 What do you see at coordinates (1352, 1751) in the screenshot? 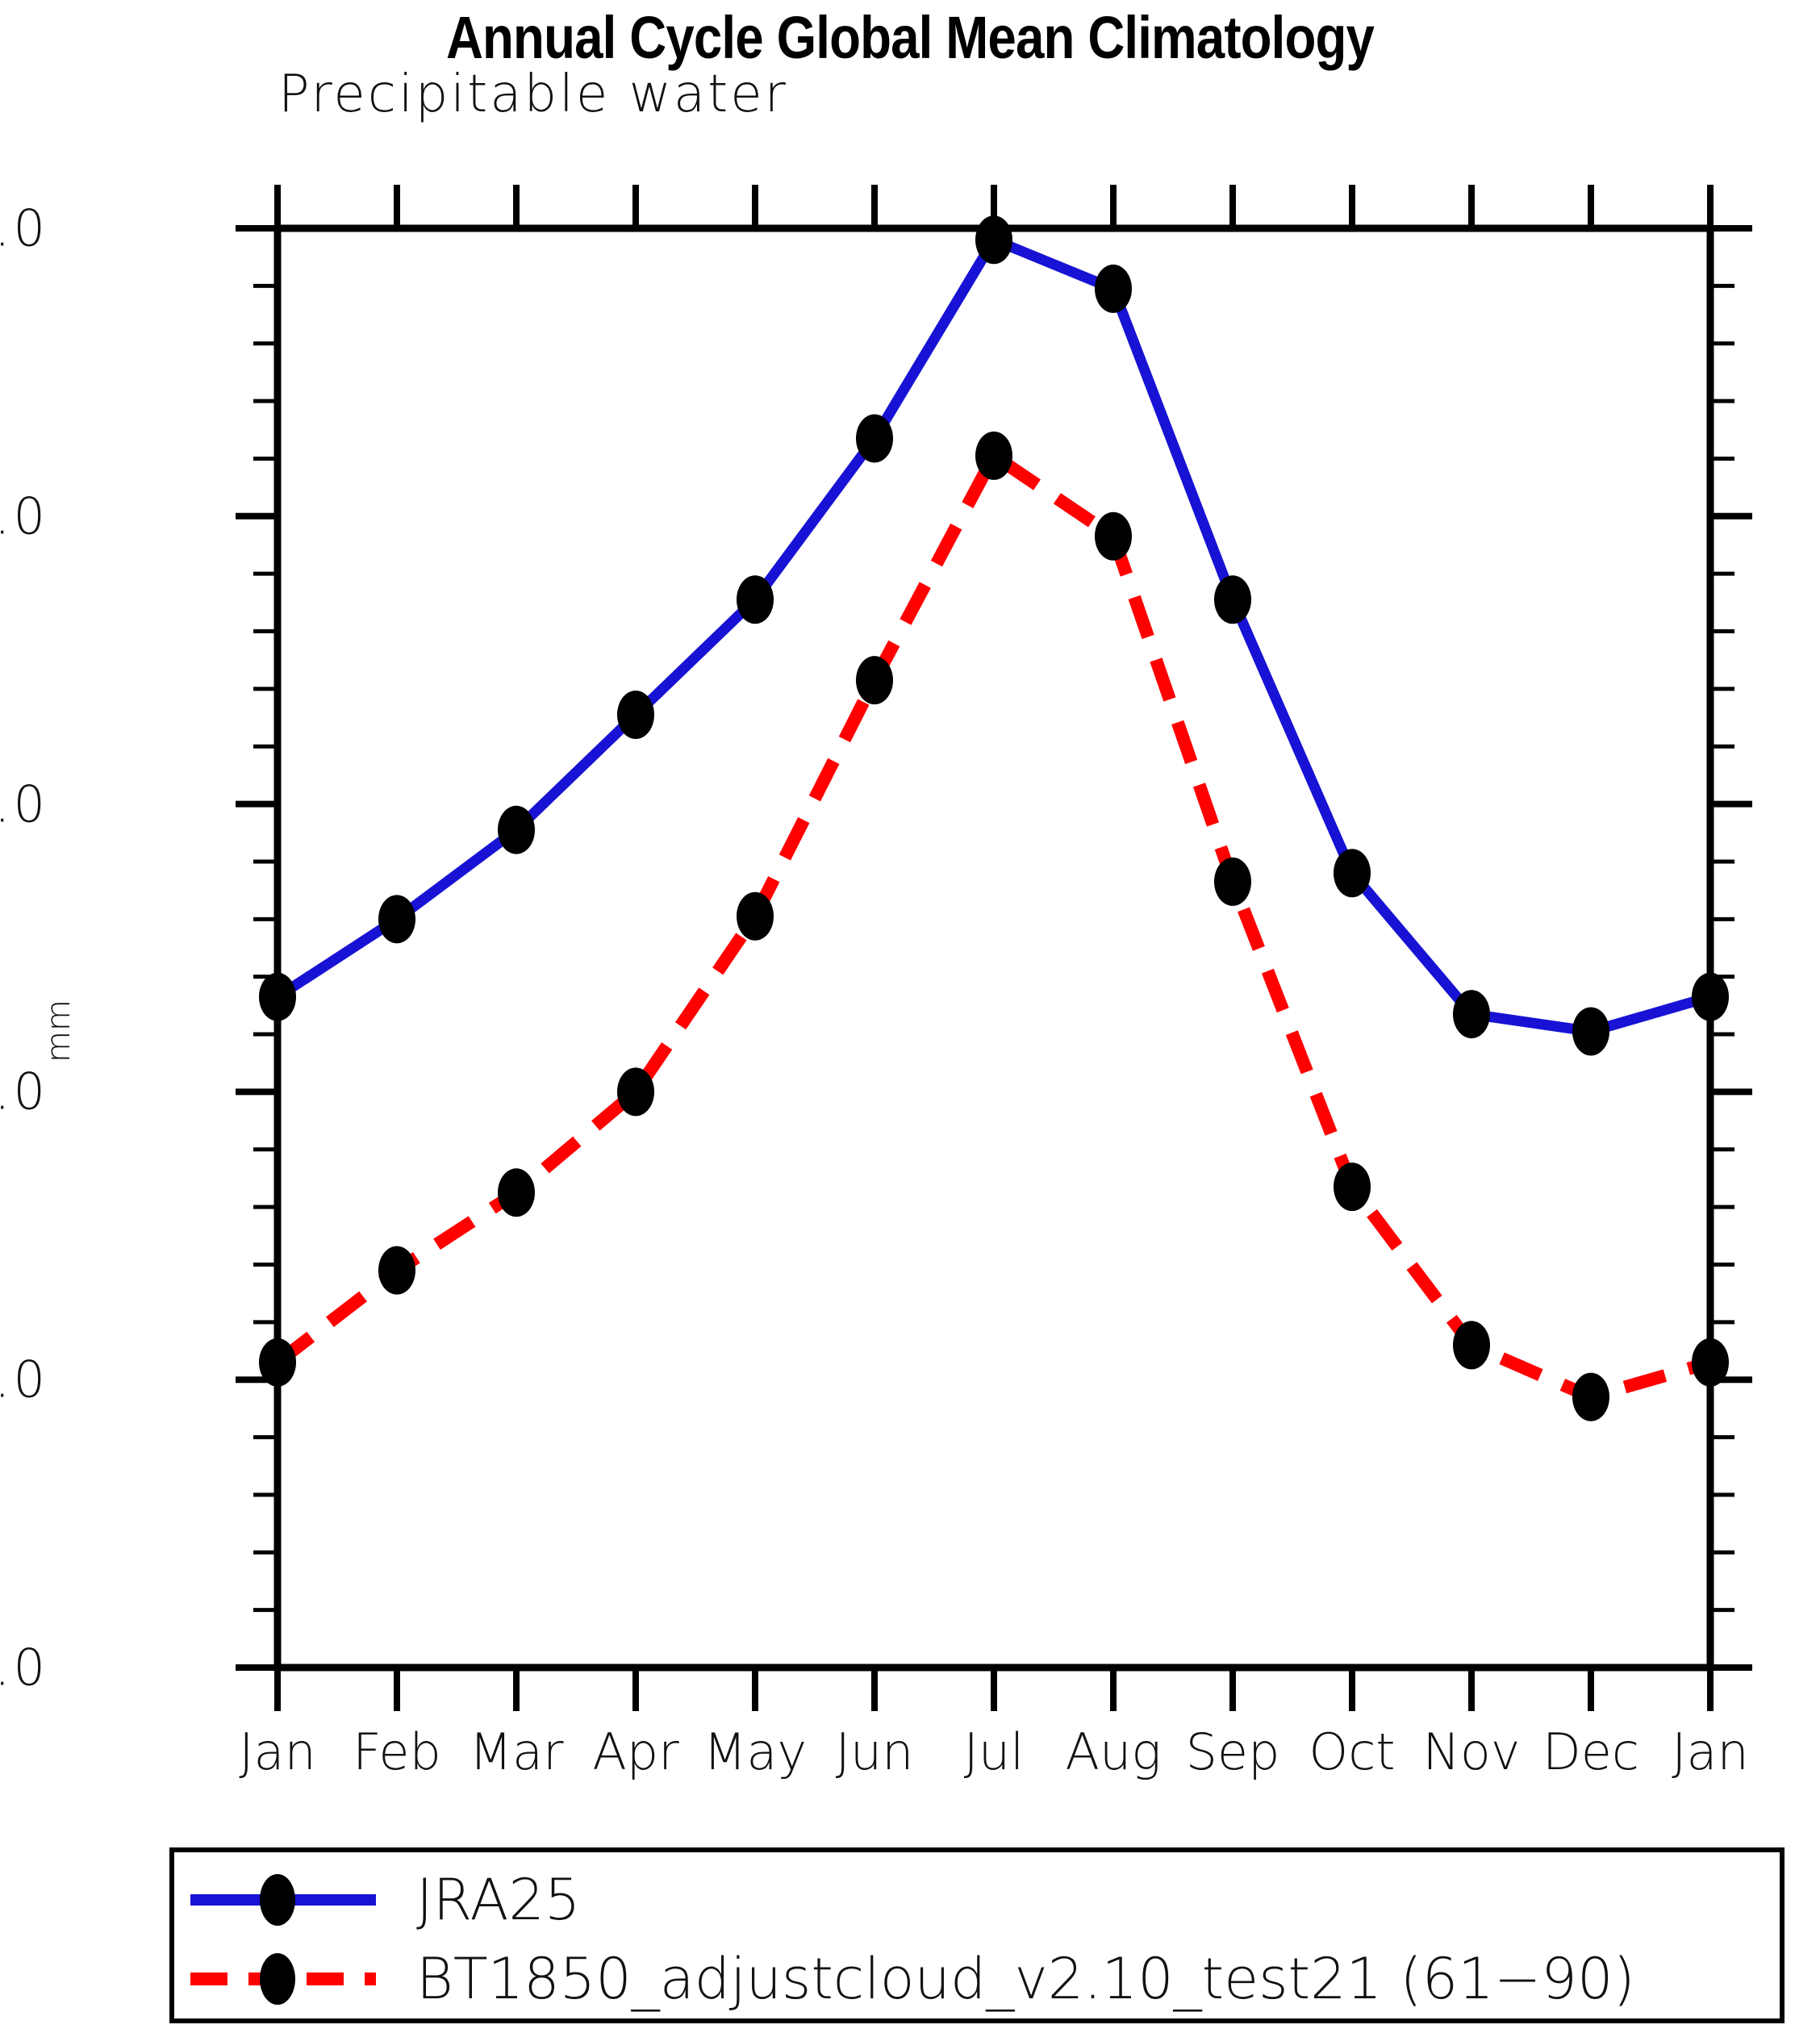
I see `x-tick-label: Oct` at bounding box center [1352, 1751].